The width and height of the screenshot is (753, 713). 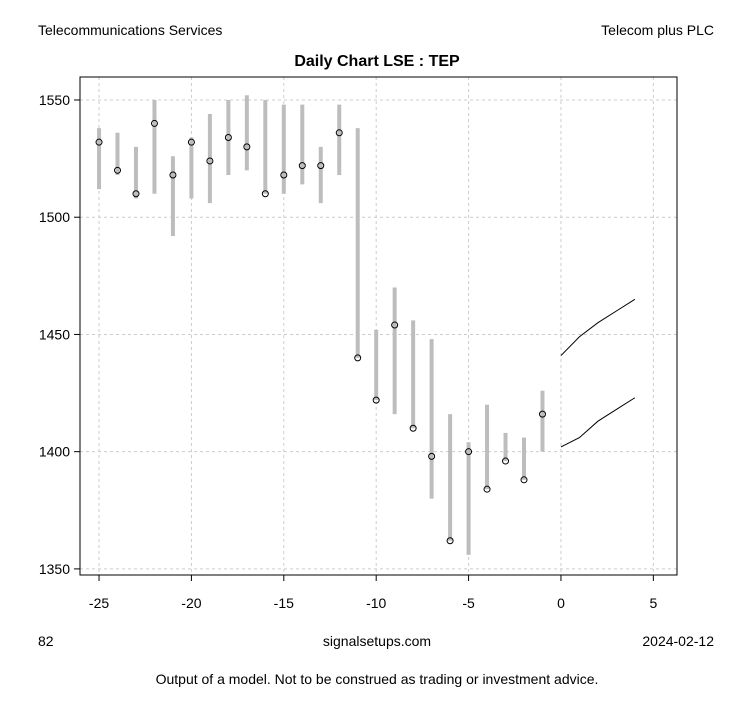 I want to click on header-company: Telecom plus PLC, so click(x=657, y=30).